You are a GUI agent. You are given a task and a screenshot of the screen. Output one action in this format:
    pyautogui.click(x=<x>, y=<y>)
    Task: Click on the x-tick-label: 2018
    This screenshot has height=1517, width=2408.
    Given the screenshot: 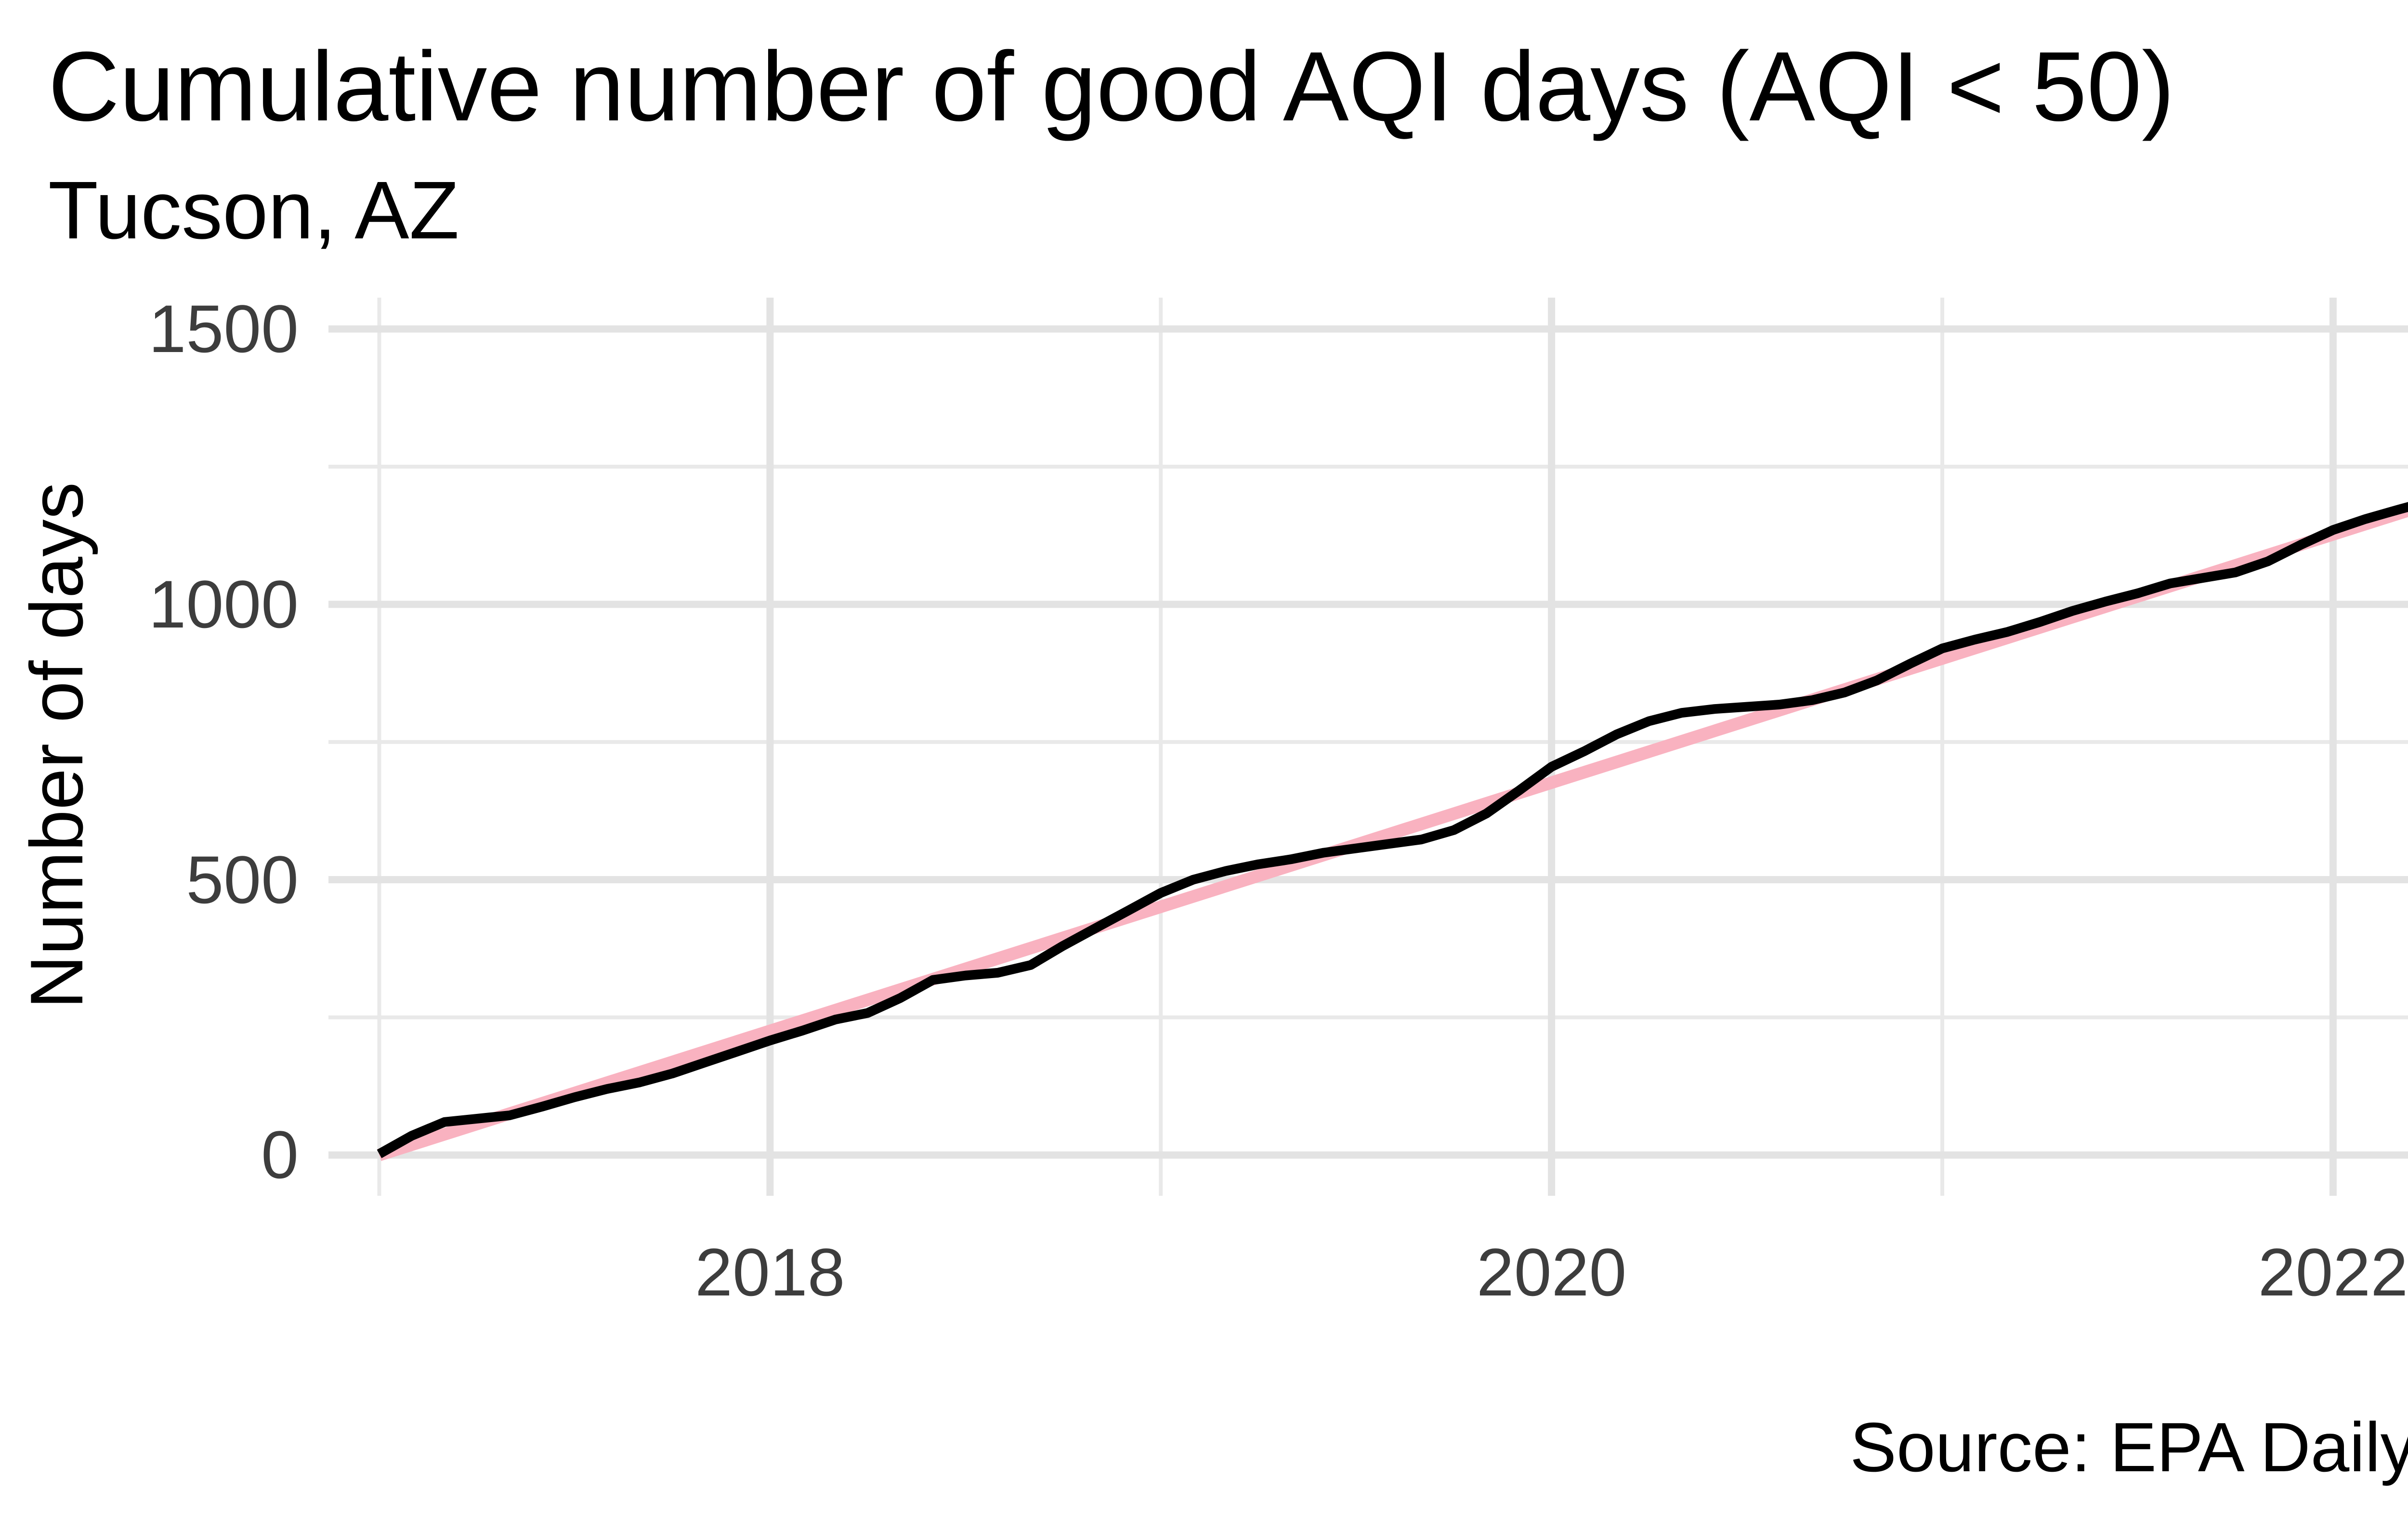 What is the action you would take?
    pyautogui.click(x=770, y=1272)
    